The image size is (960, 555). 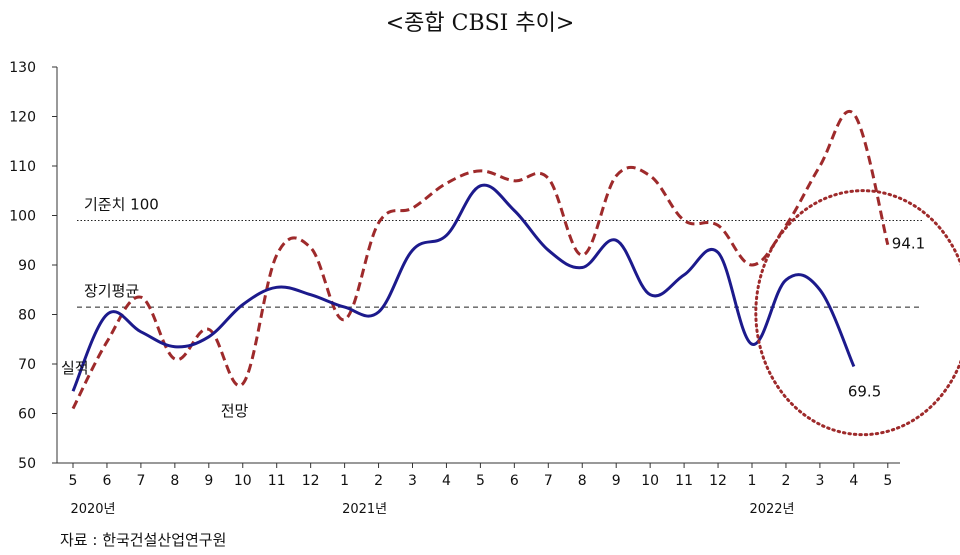 I want to click on chart-title: <종합 CBSI 추이>, so click(x=480, y=23).